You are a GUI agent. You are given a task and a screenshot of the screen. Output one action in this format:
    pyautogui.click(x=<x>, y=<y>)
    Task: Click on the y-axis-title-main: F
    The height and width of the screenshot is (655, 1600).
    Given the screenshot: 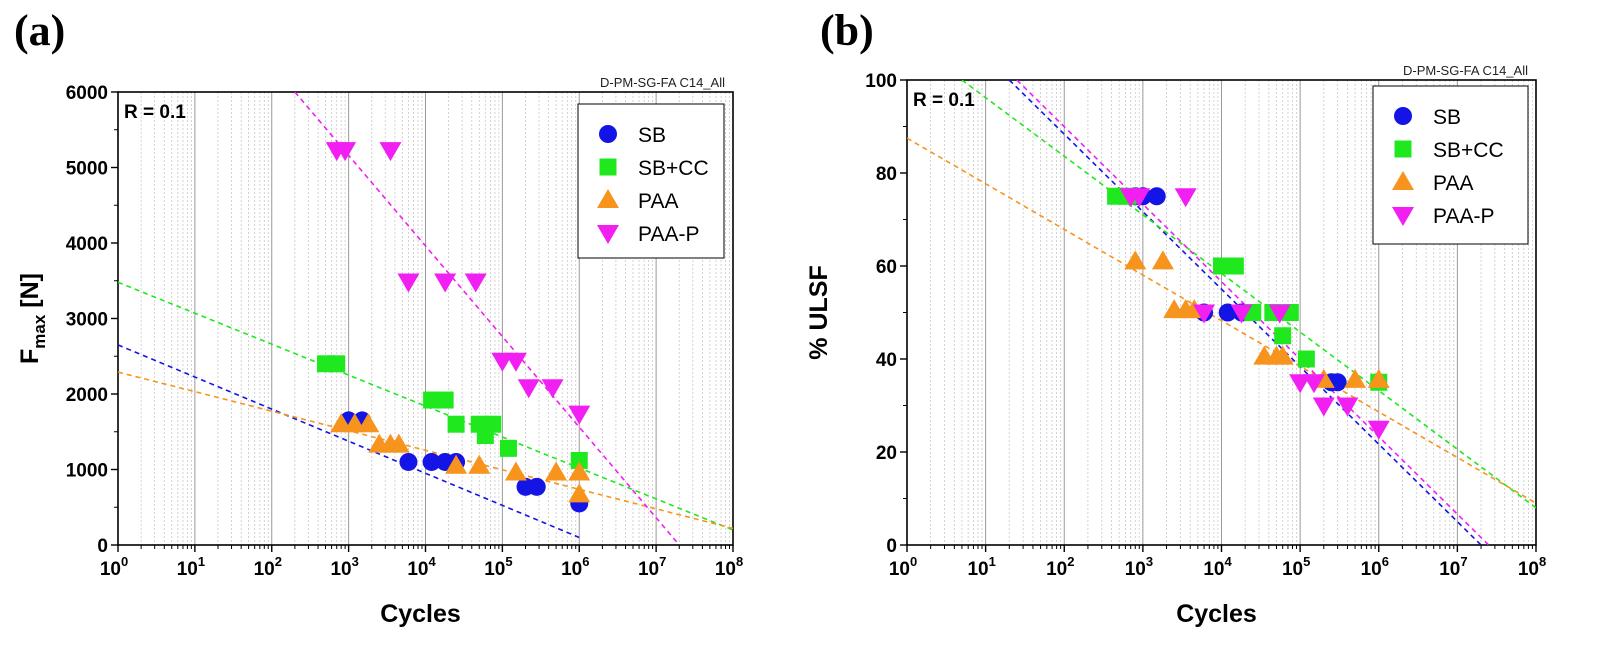 What is the action you would take?
    pyautogui.click(x=30, y=356)
    